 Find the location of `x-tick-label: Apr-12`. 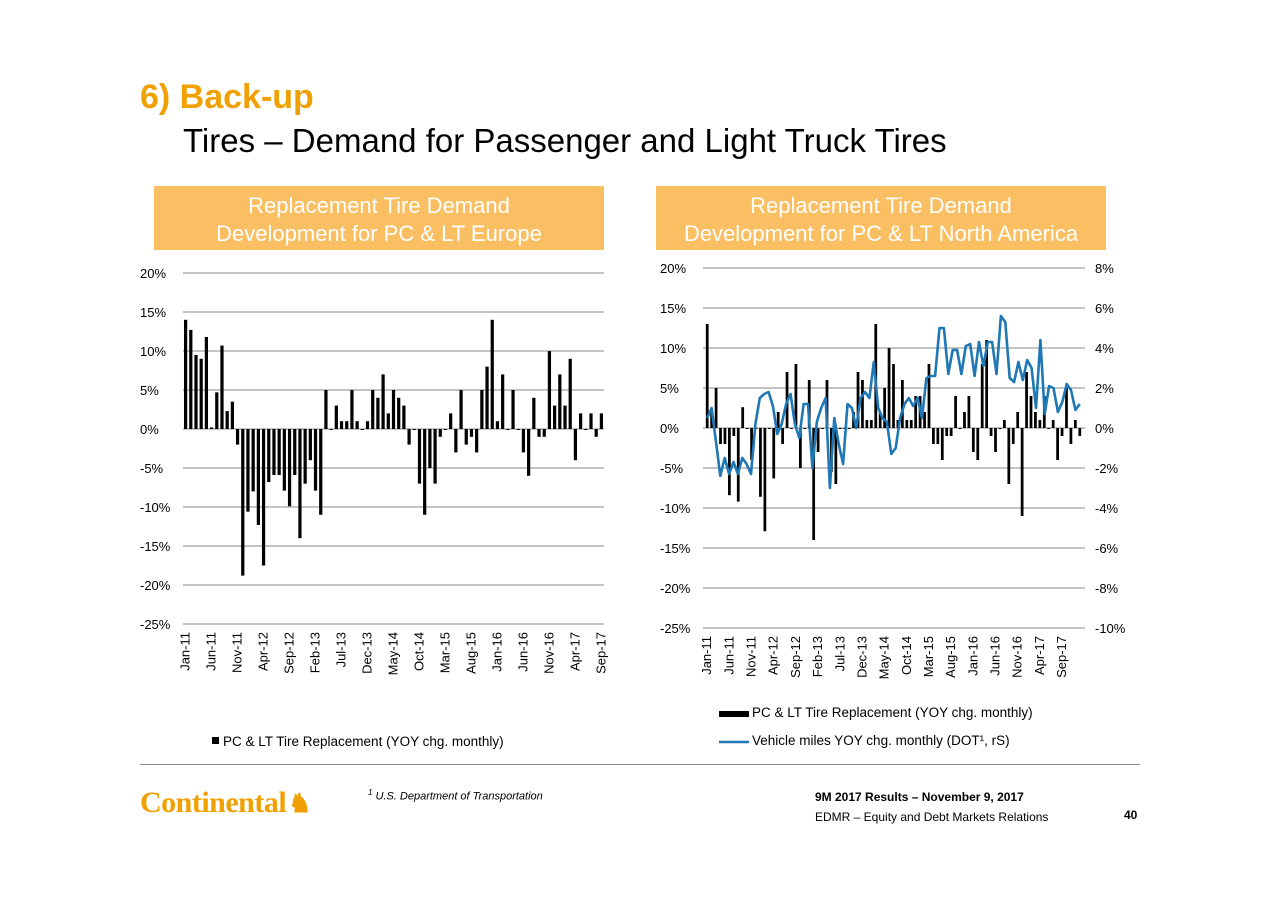

x-tick-label: Apr-12 is located at coordinates (773, 655).